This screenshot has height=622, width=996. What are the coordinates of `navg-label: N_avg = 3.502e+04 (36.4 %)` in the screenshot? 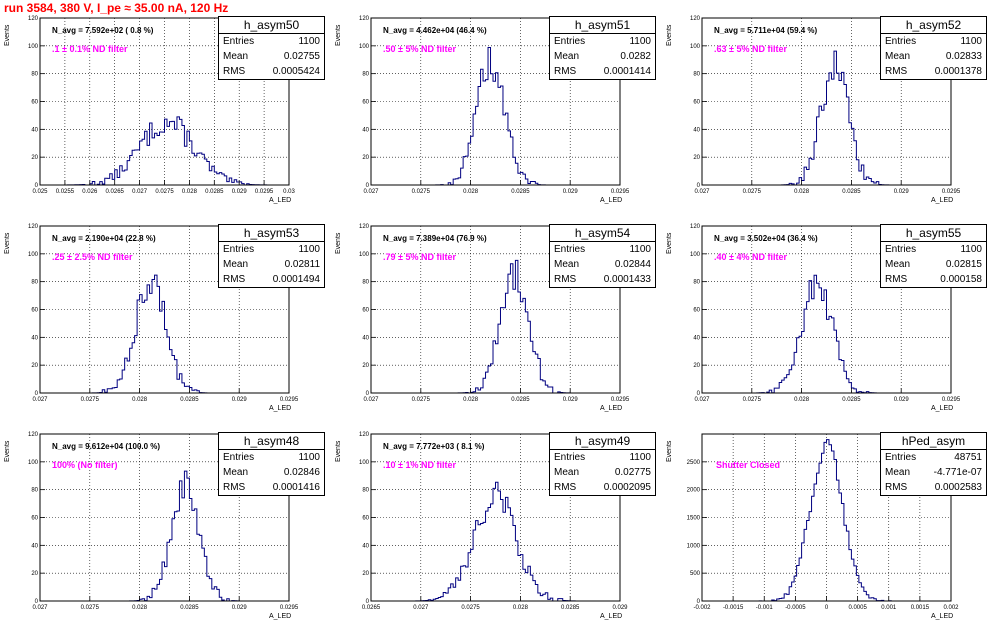 It's located at (766, 238).